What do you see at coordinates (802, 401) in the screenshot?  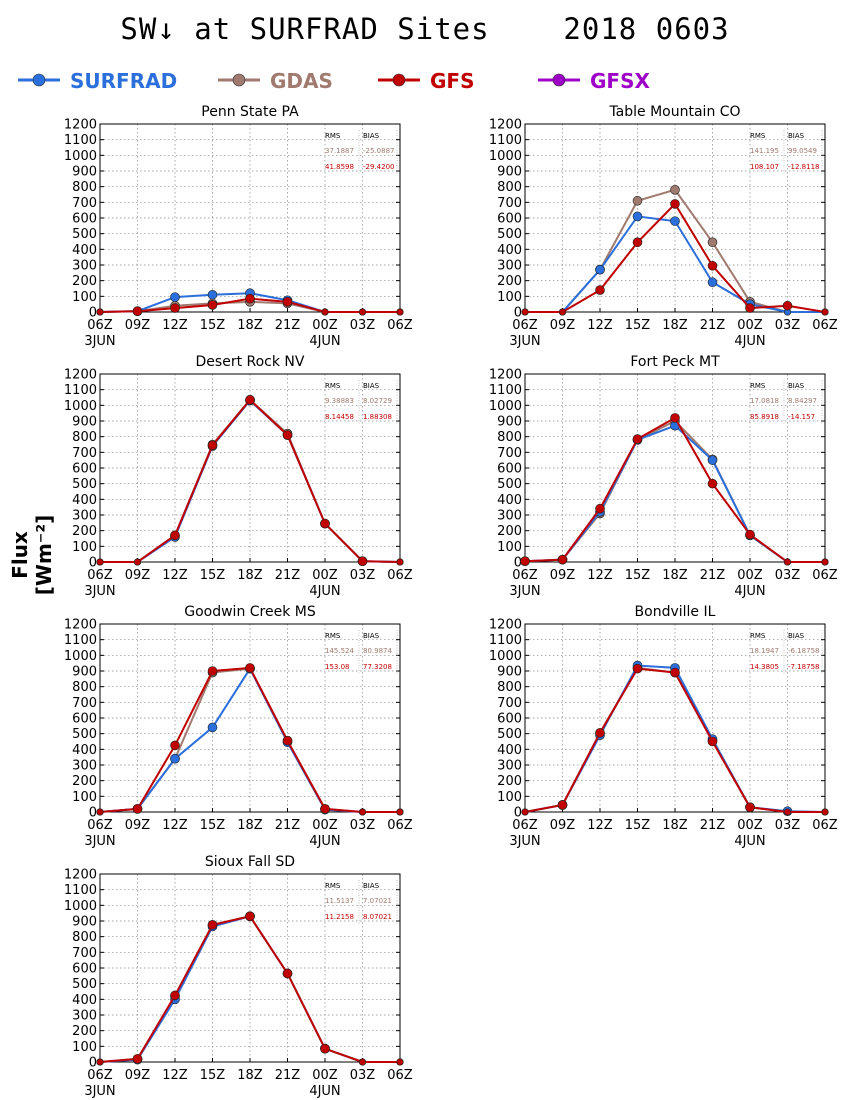 I see `stats-value-gdas: 8.84297` at bounding box center [802, 401].